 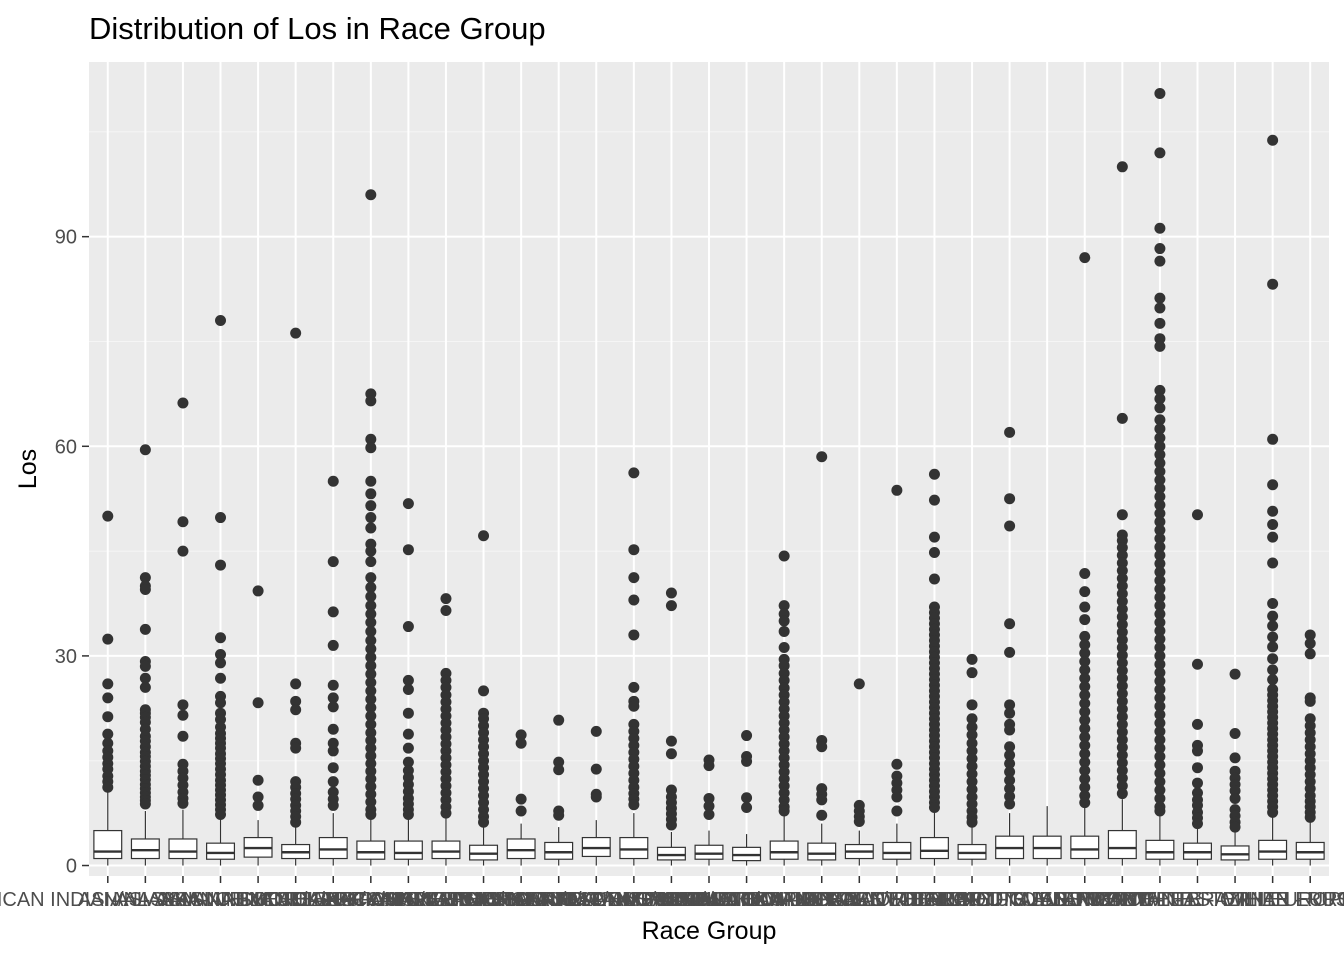 I want to click on x-tick-label: MULTIPLE RACE/ETHNICITY, so click(x=859, y=900).